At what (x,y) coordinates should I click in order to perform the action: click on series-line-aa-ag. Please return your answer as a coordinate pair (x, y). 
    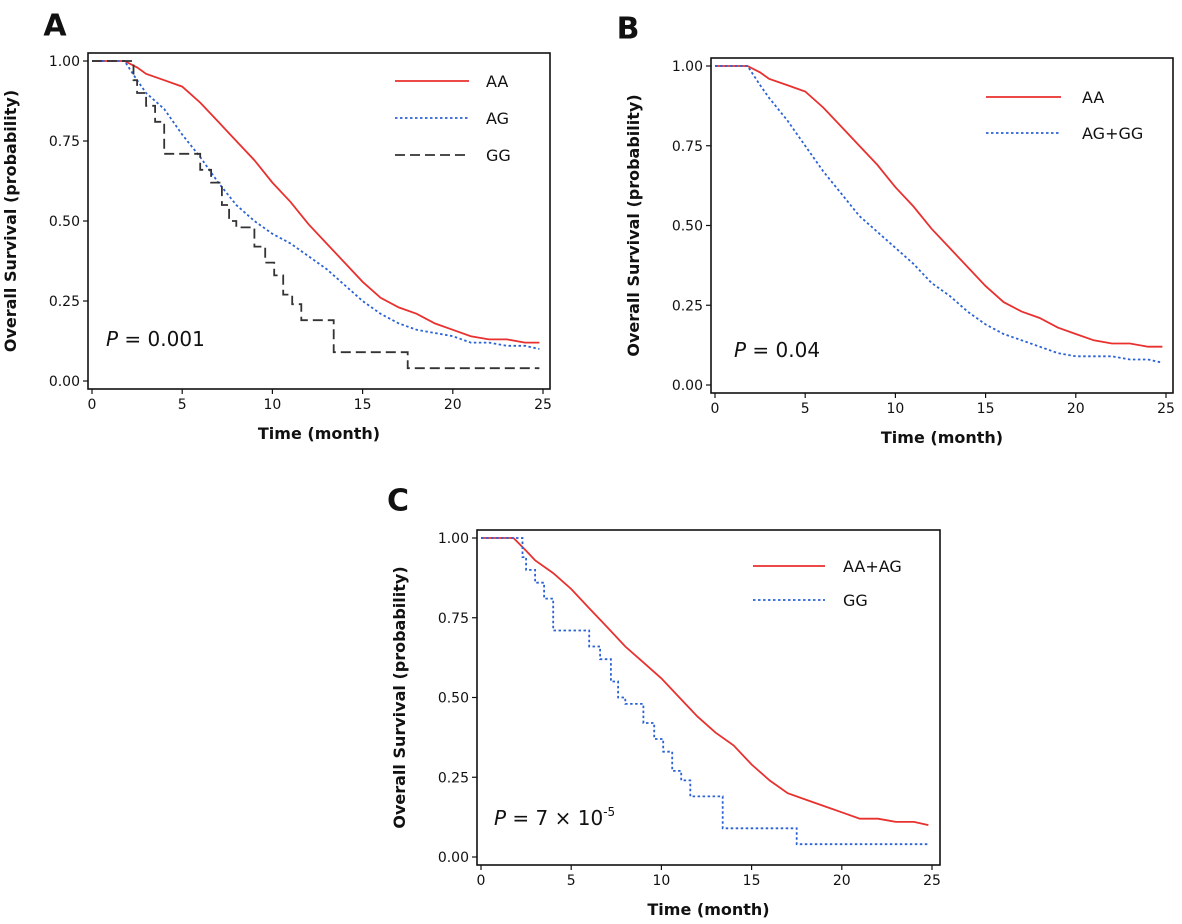
    Looking at the image, I should click on (705, 681).